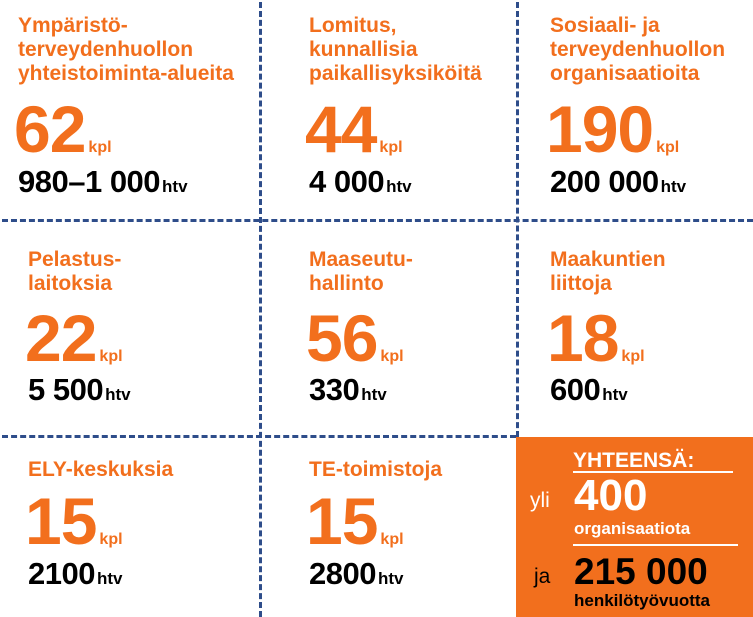 The image size is (753, 617). I want to click on htv-value: 330 htv, so click(348, 390).